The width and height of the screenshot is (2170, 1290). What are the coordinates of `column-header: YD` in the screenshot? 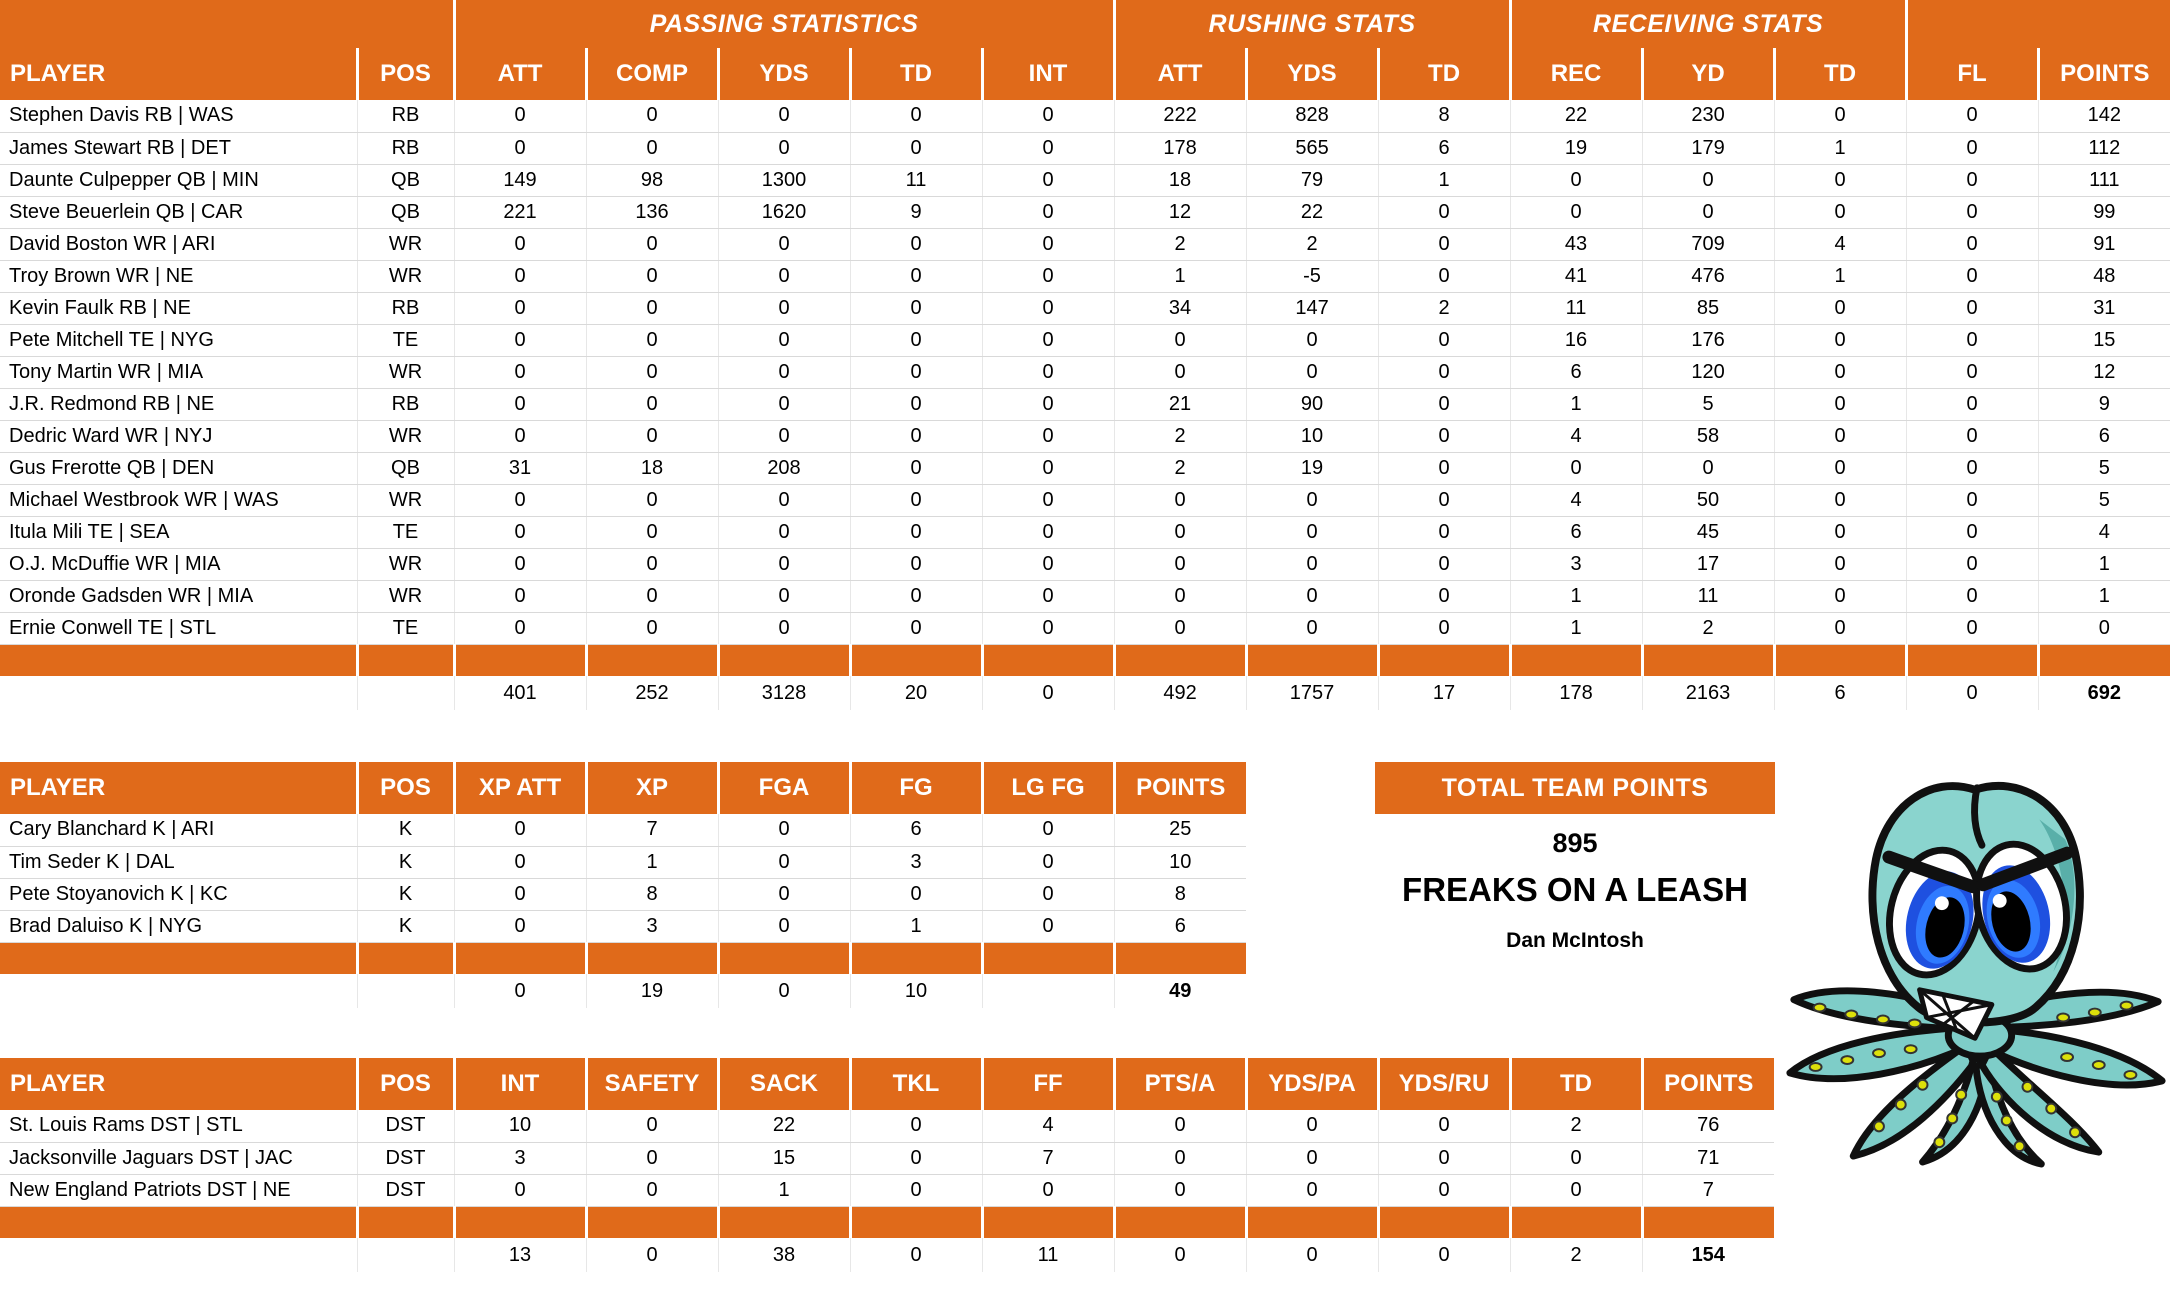 It's located at (1707, 74).